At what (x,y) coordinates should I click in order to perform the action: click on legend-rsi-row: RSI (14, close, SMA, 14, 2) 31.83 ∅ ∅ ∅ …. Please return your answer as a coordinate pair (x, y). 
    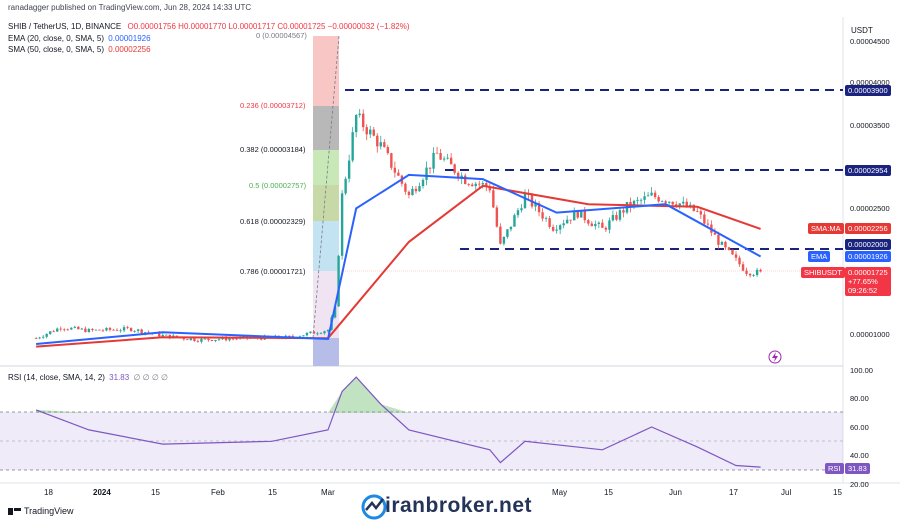
    Looking at the image, I should click on (88, 377).